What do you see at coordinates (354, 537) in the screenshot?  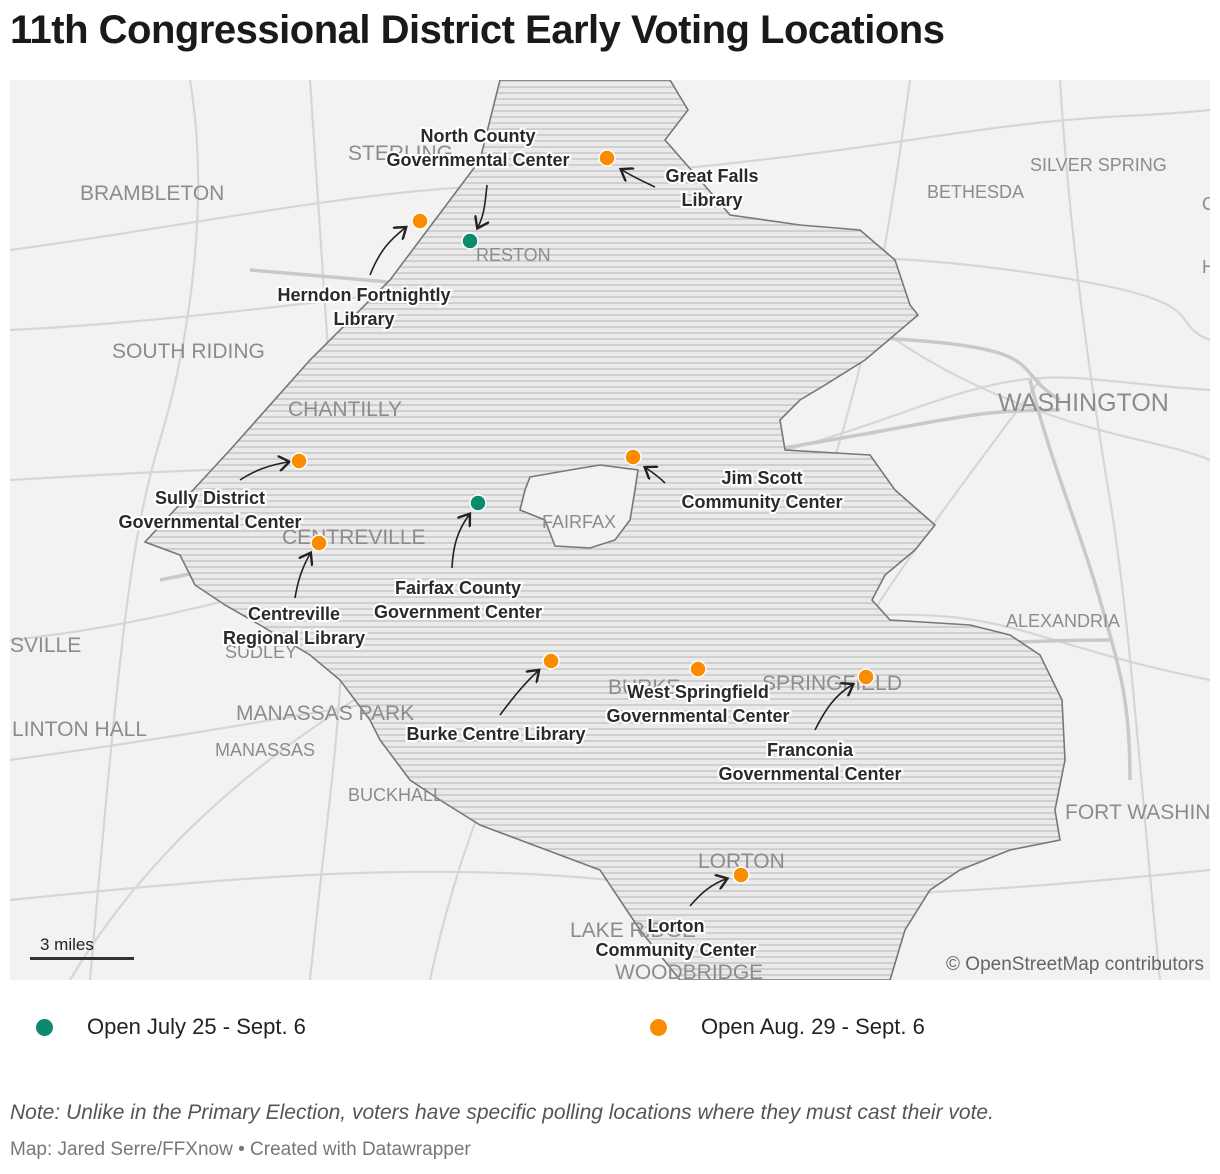 I see `place-label: CENTREVILLE` at bounding box center [354, 537].